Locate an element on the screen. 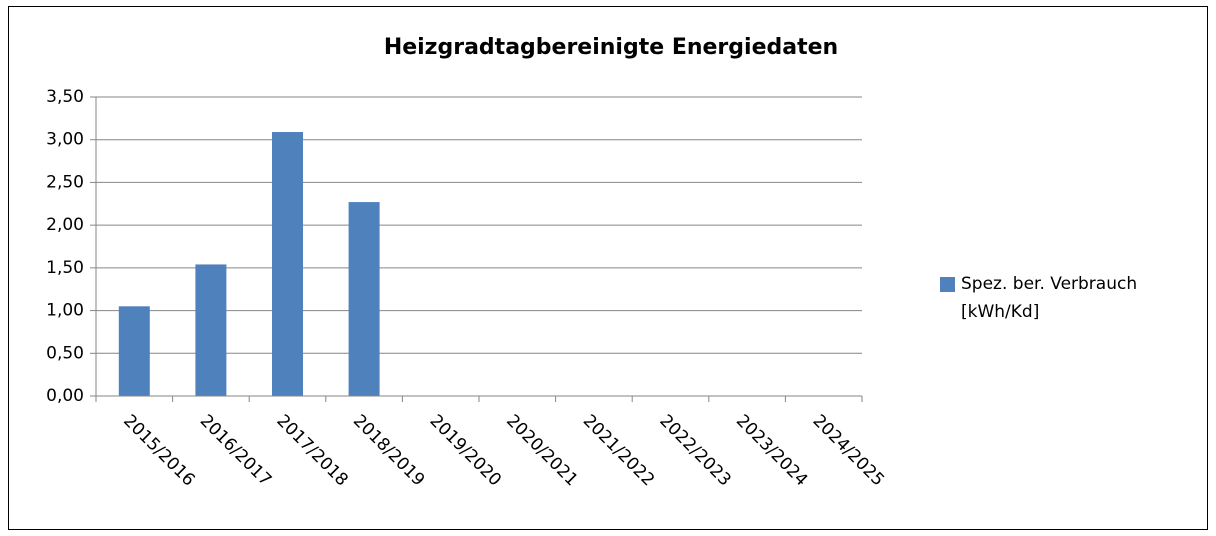  y-tick-label: 2,50 is located at coordinates (65, 182).